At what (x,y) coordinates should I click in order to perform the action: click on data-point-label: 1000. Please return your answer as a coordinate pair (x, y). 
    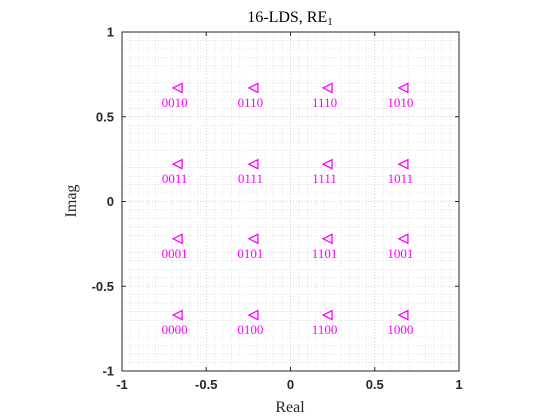
    Looking at the image, I should click on (400, 329).